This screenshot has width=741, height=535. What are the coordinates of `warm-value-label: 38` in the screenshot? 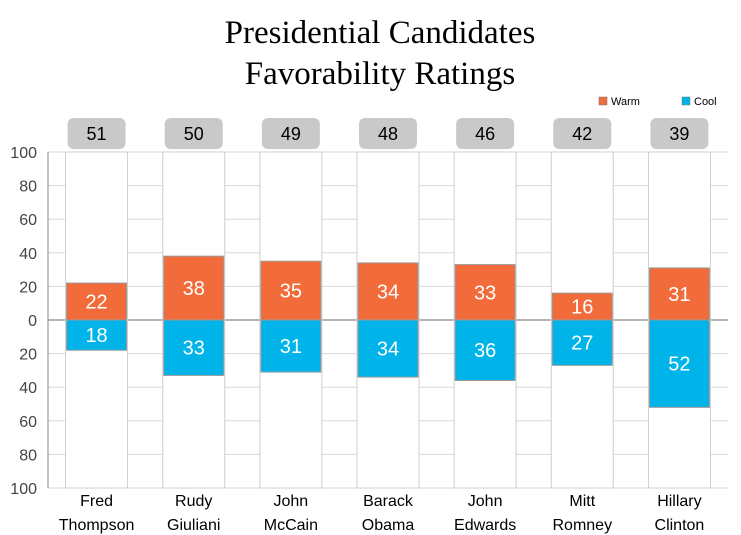 It's located at (194, 289).